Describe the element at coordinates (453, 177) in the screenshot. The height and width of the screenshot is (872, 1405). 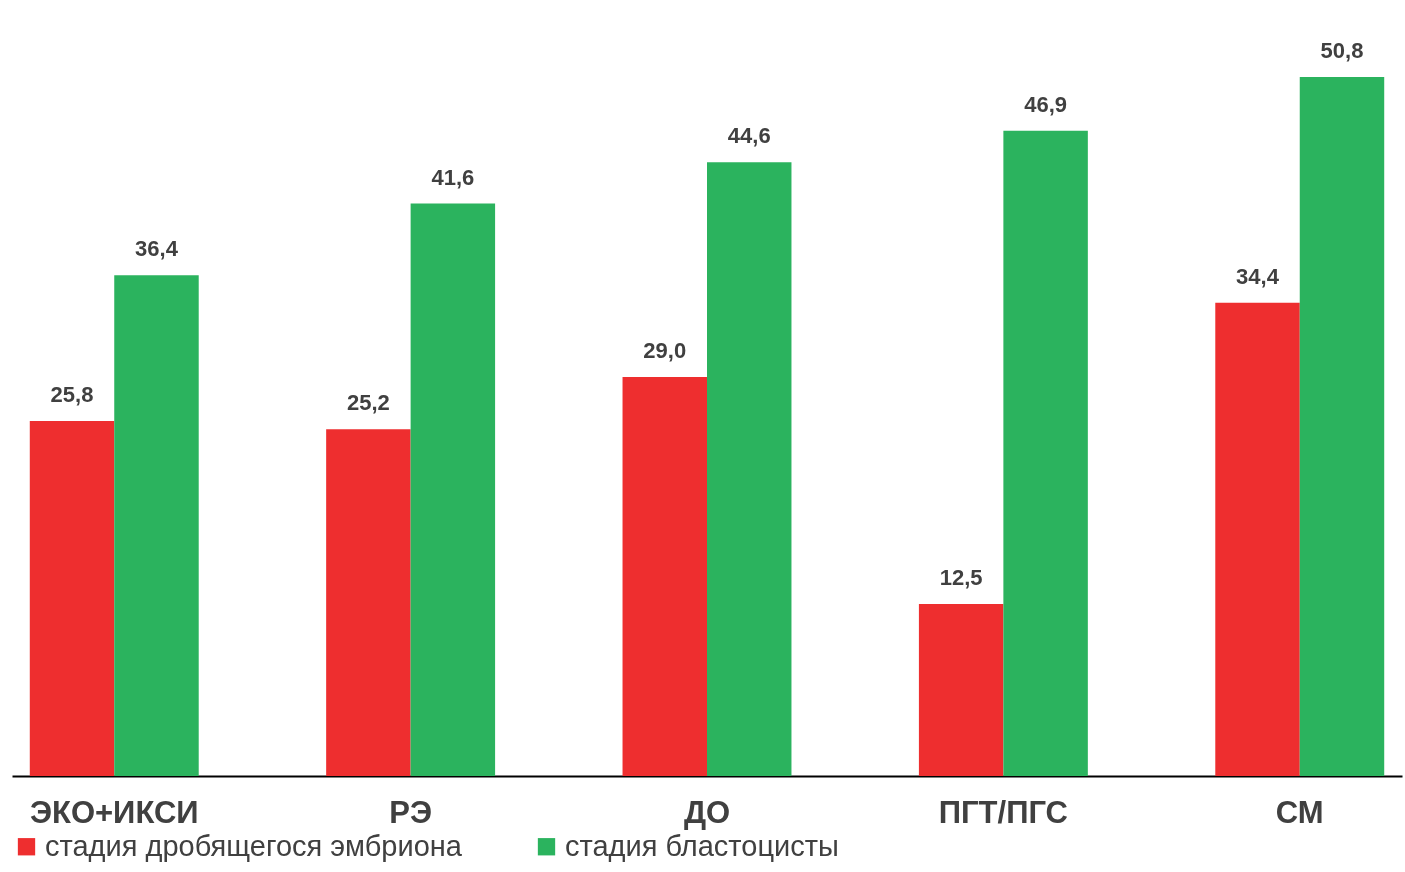
I see `data-label: 41,6` at that location.